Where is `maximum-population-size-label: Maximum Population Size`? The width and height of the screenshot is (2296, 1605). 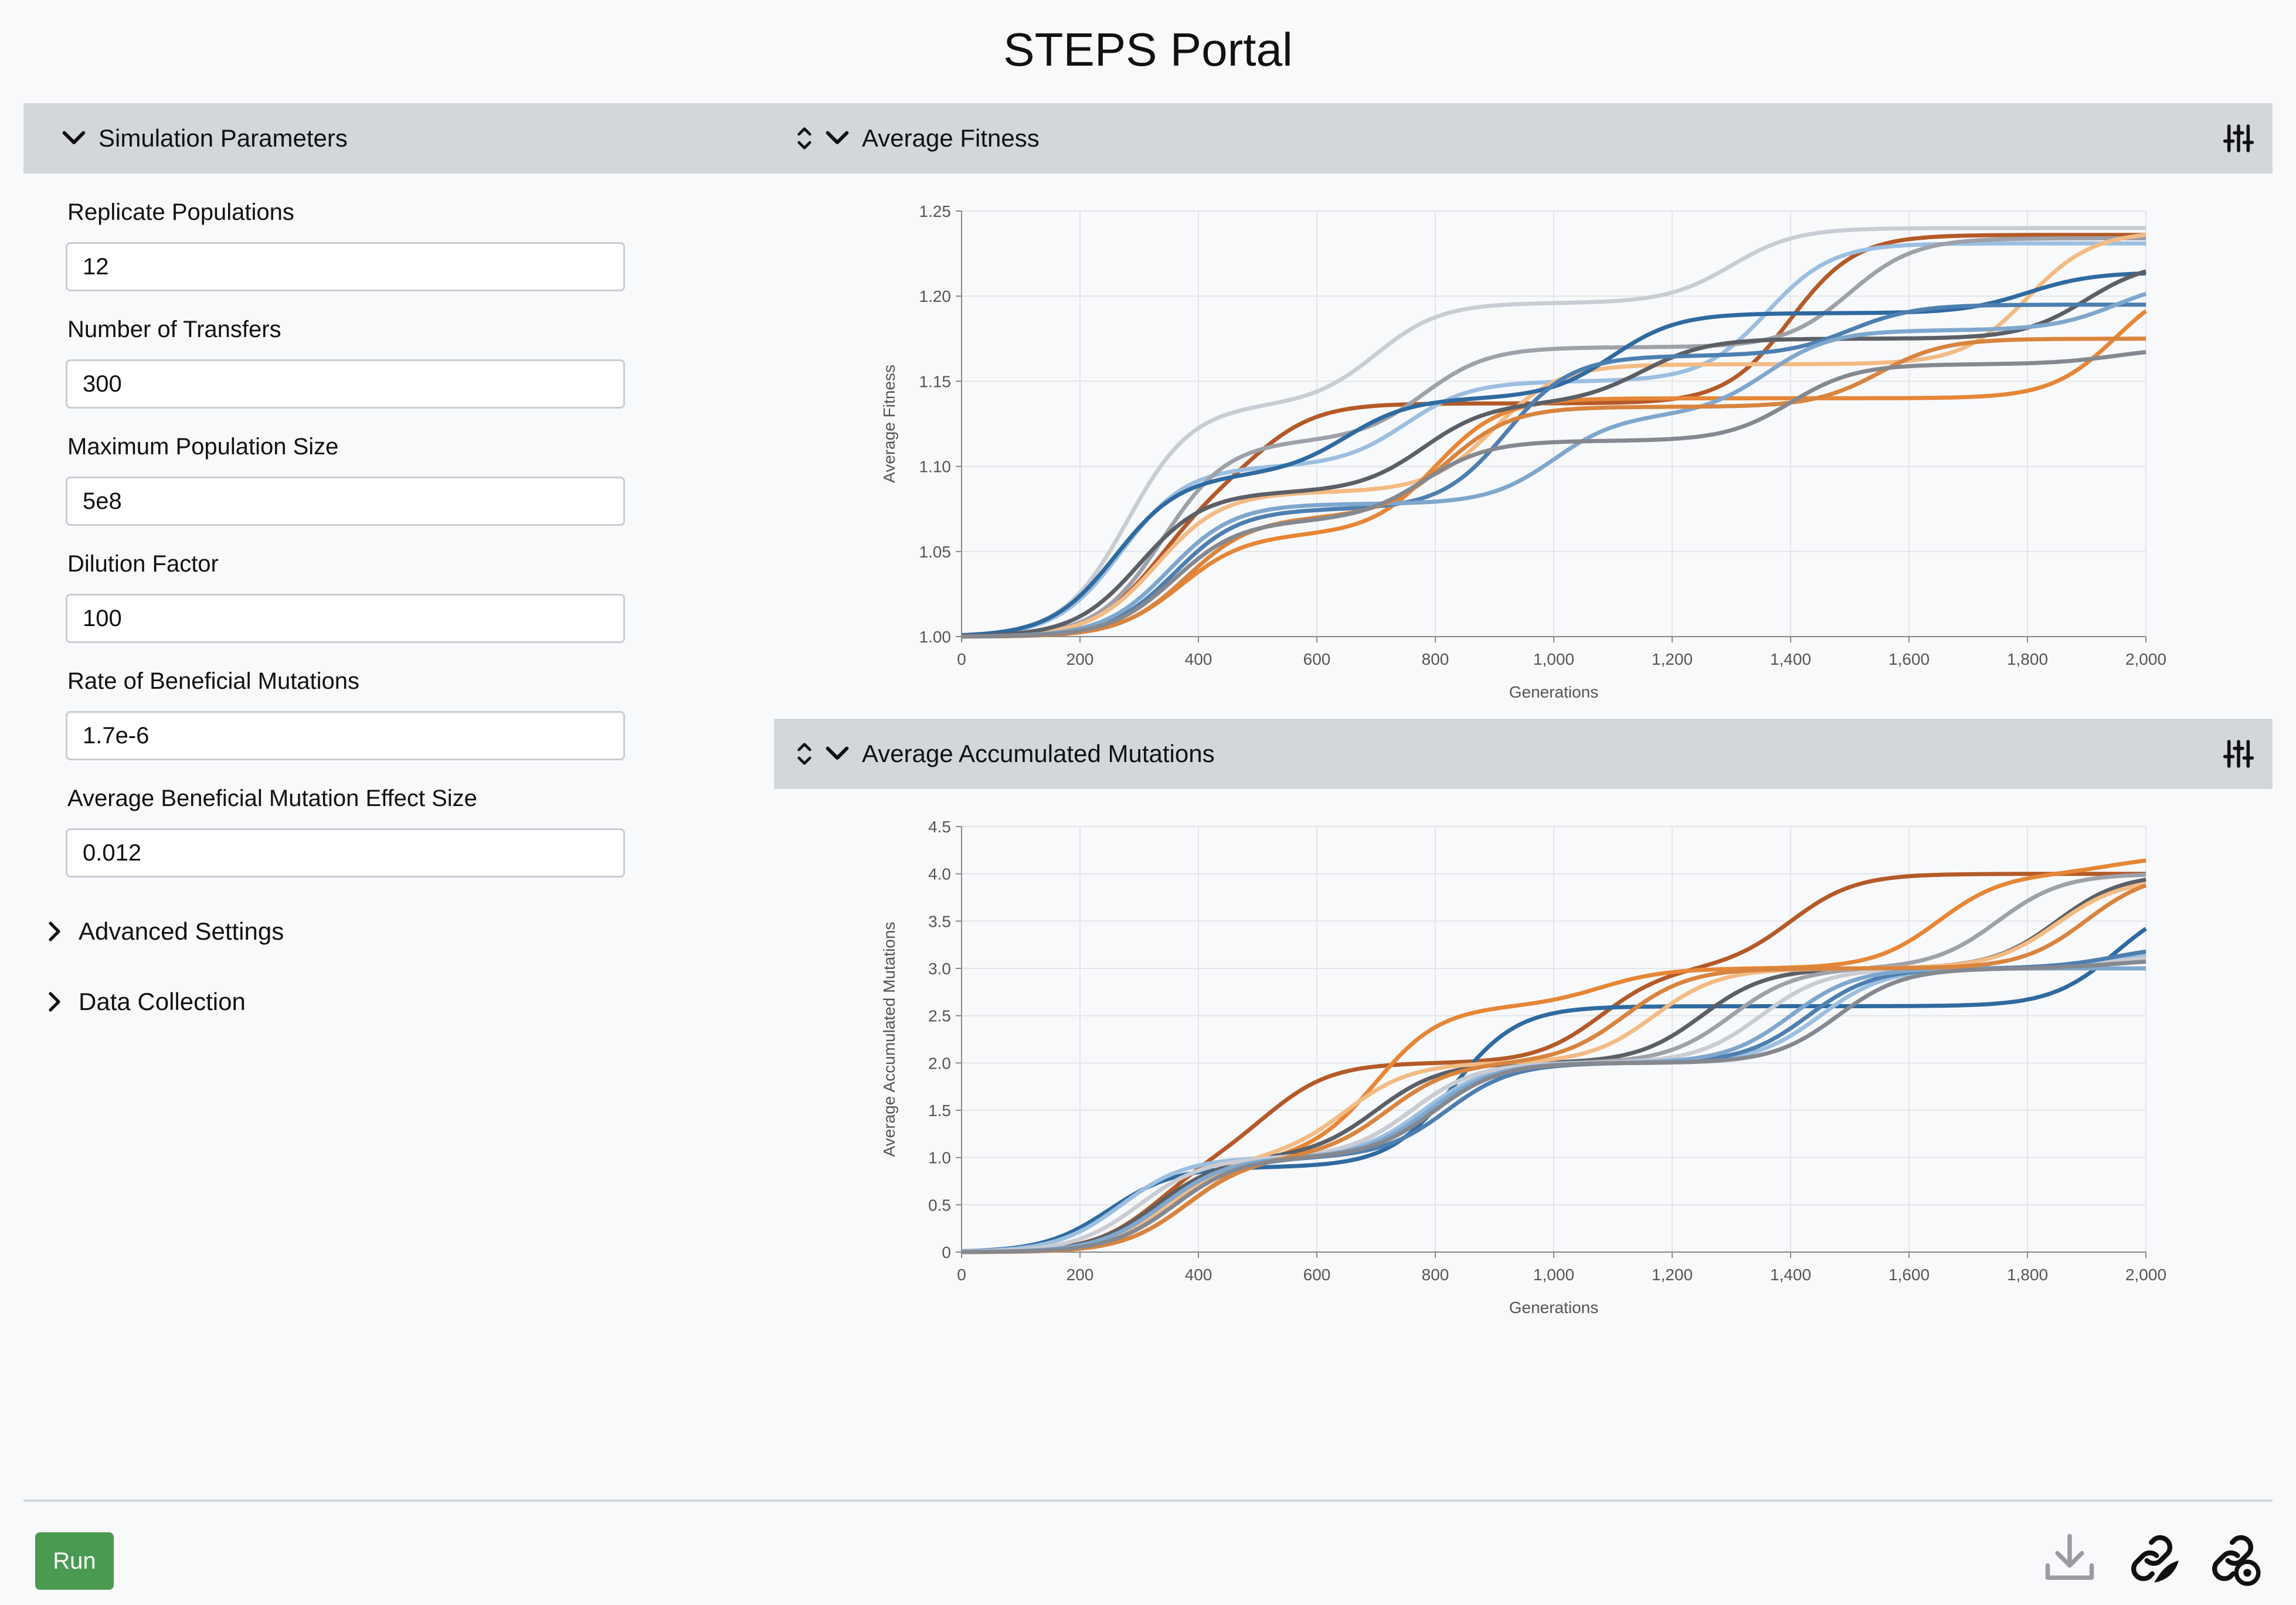 maximum-population-size-label: Maximum Population Size is located at coordinates (203, 447).